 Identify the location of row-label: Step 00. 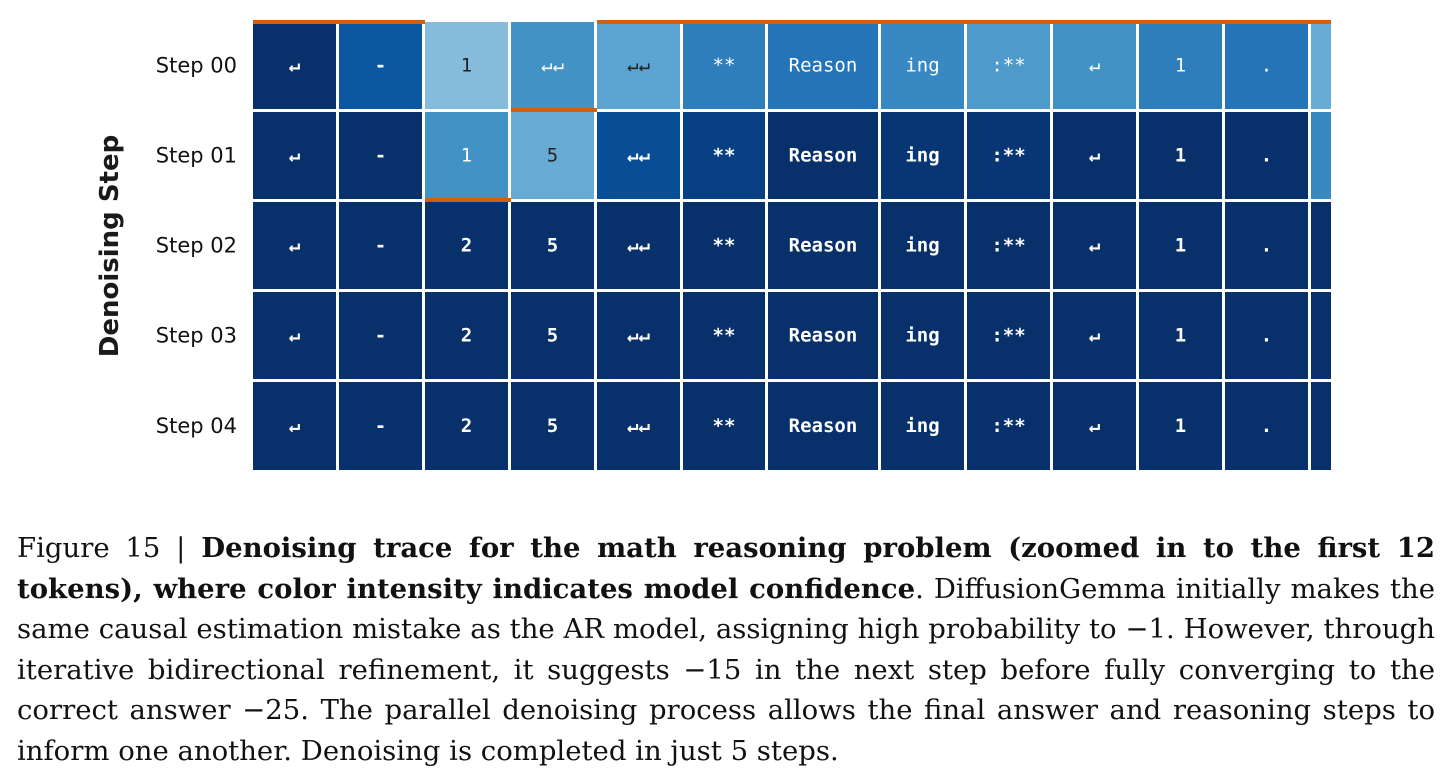
(196, 66).